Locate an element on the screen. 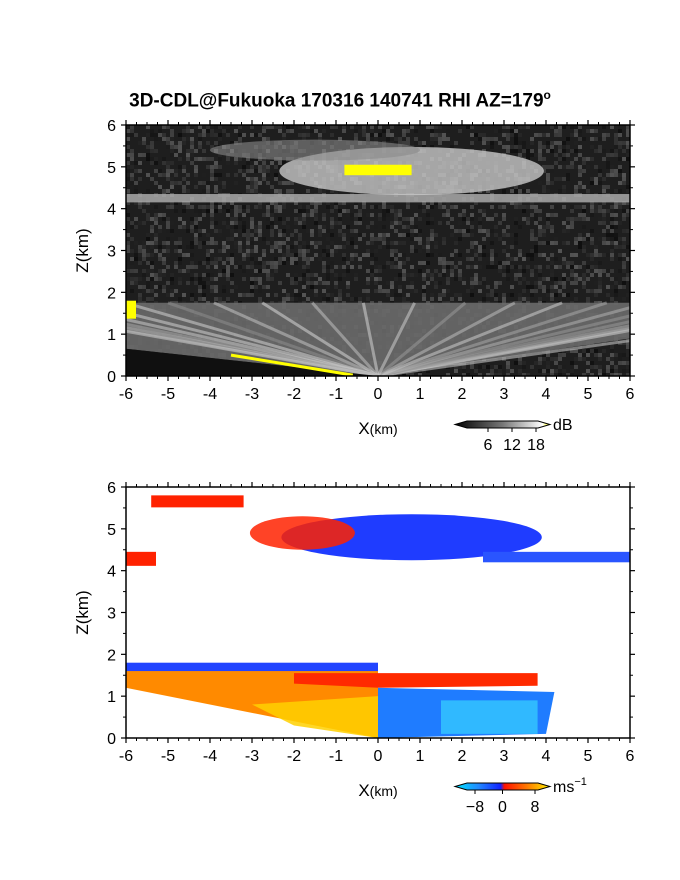 This screenshot has height=880, width=680. x-tick-label: -5 is located at coordinates (168, 756).